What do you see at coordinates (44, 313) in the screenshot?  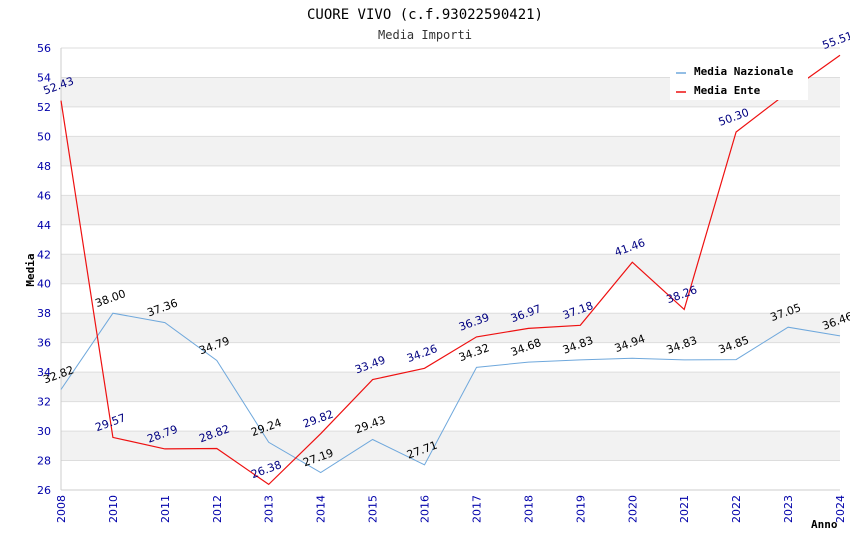 I see `y-tick-label: 38` at bounding box center [44, 313].